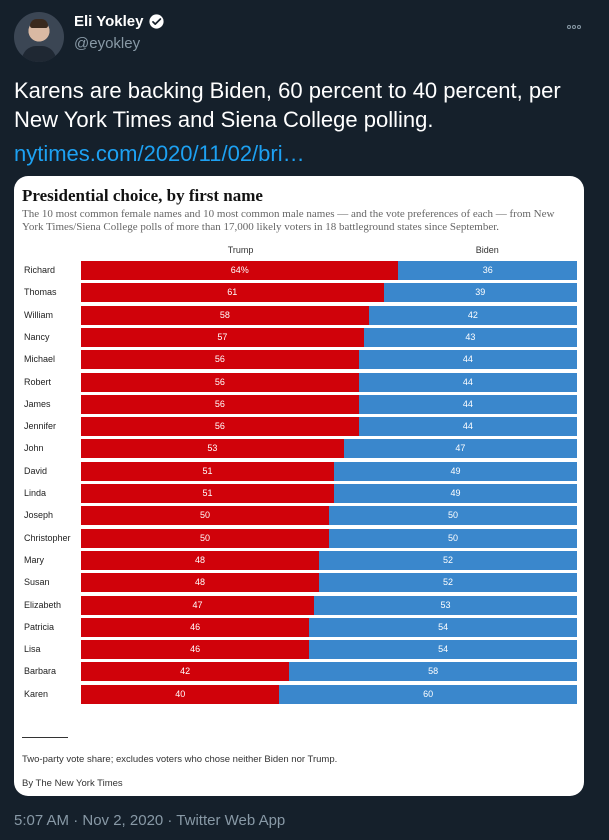 Image resolution: width=609 pixels, height=840 pixels. Describe the element at coordinates (107, 43) in the screenshot. I see `user-handle: @eyokley` at that location.